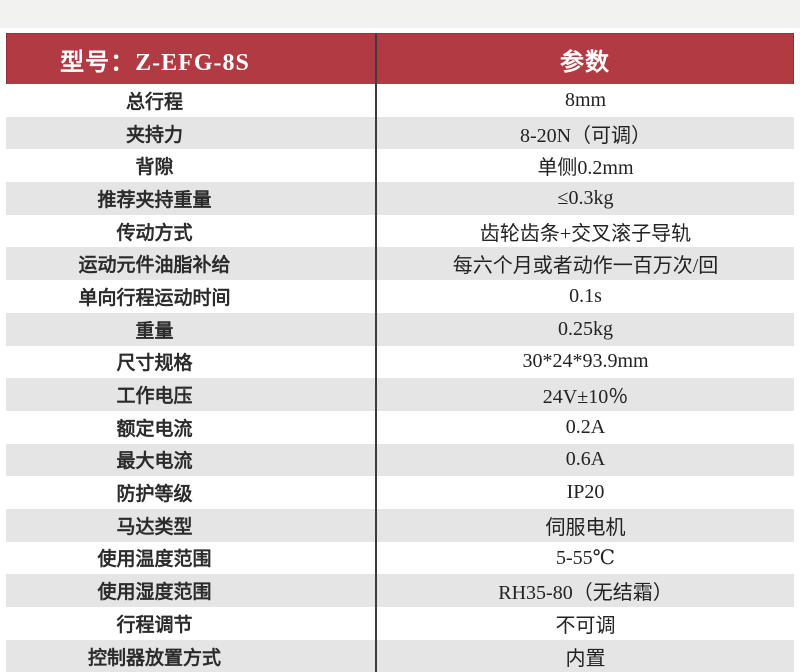  What do you see at coordinates (191, 623) in the screenshot?
I see `spec-label: 行程调节` at bounding box center [191, 623].